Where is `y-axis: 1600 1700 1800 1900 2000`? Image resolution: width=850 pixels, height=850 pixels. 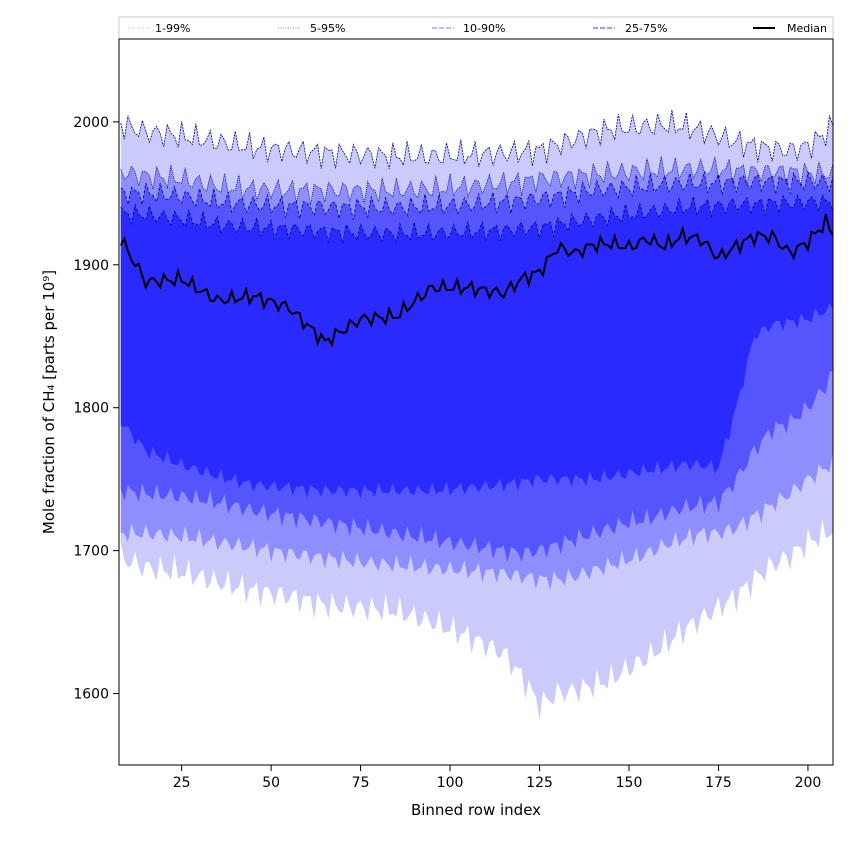 y-axis: 1600 1700 1800 1900 2000 is located at coordinates (96, 409).